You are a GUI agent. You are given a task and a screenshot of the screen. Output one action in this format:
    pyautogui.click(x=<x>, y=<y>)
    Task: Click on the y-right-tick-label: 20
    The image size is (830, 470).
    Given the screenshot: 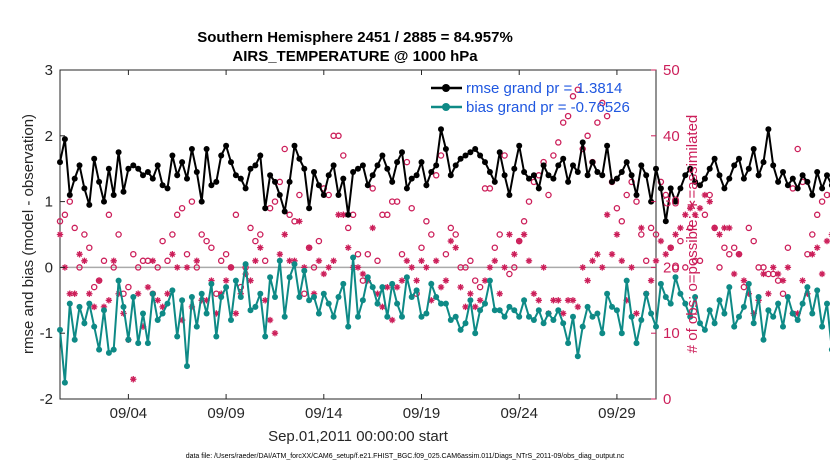 What is the action you would take?
    pyautogui.click(x=671, y=267)
    